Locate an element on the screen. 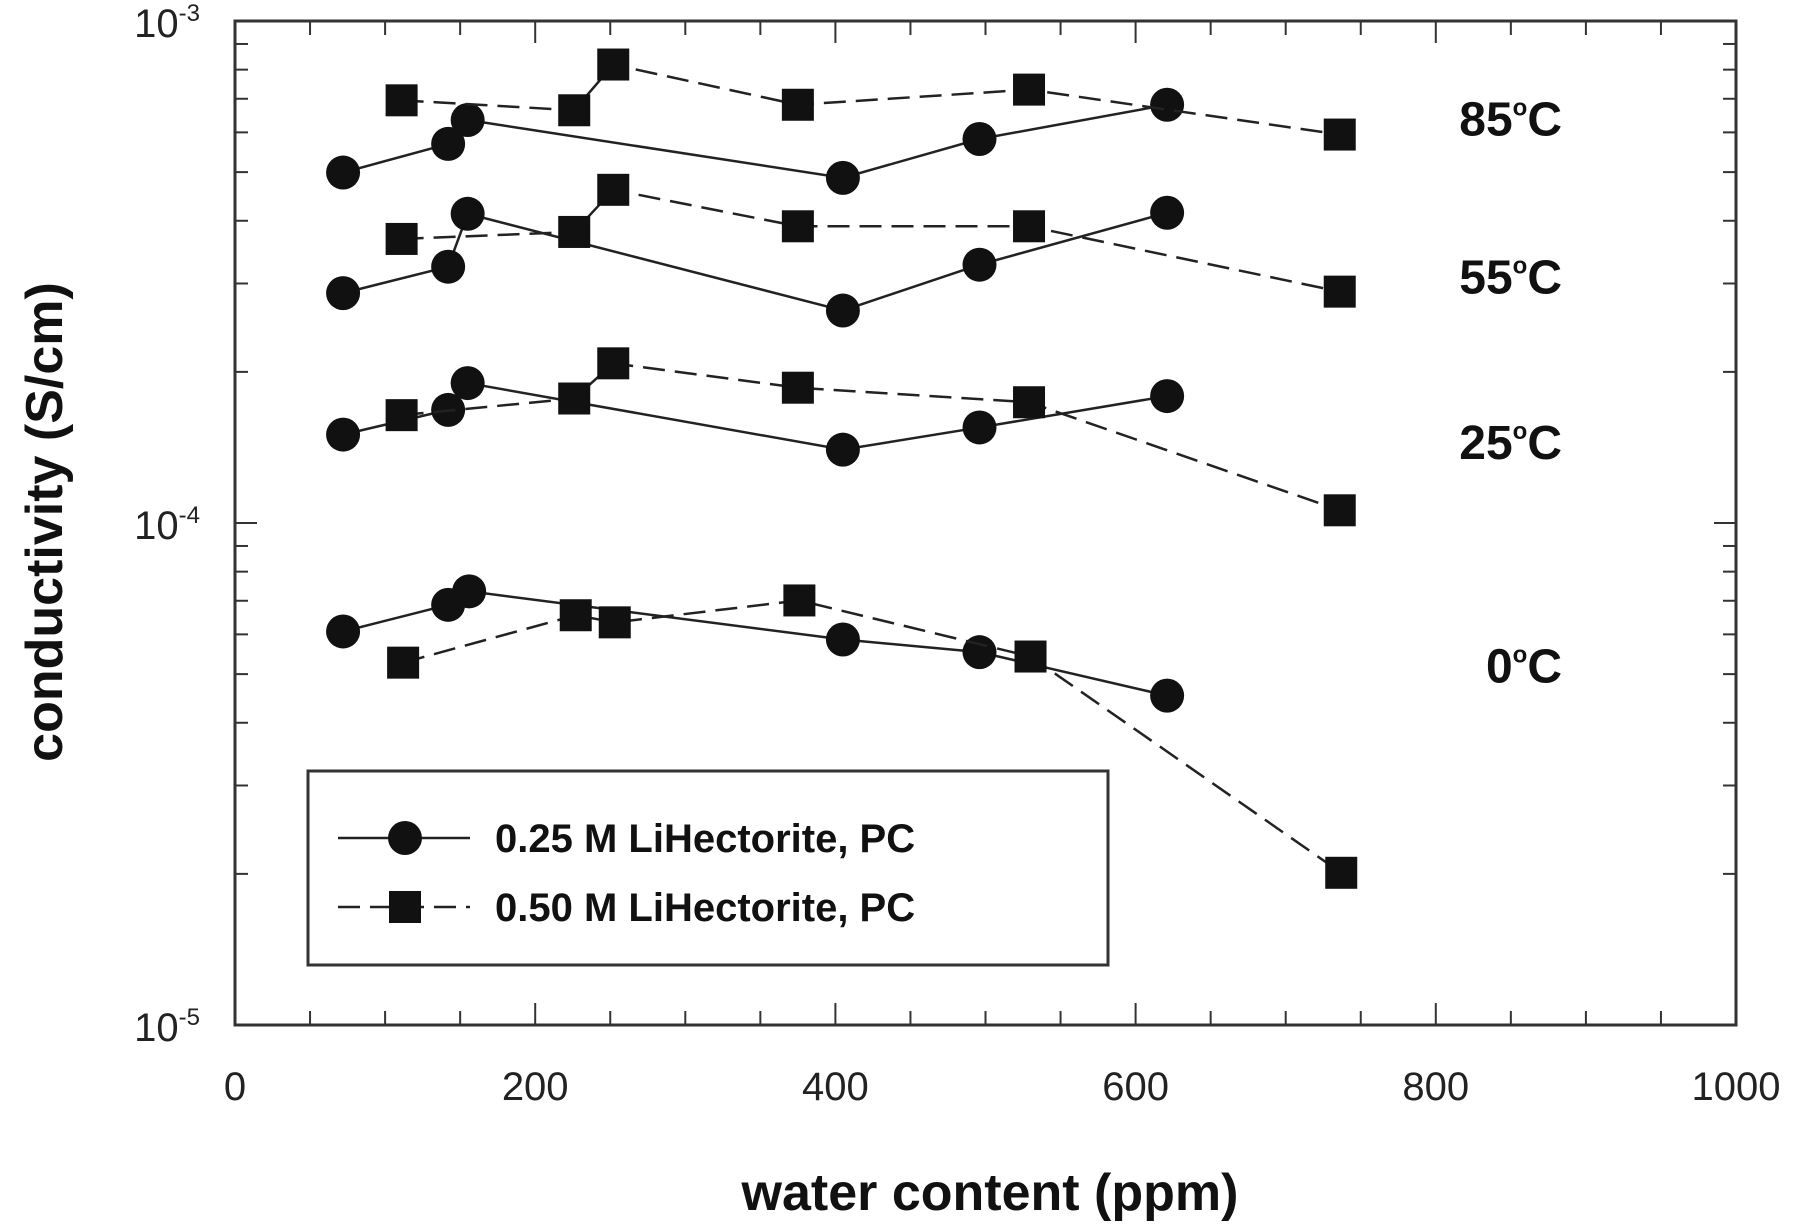 The width and height of the screenshot is (1800, 1228). y-tick-label: 10⁻⁴ is located at coordinates (167, 525).